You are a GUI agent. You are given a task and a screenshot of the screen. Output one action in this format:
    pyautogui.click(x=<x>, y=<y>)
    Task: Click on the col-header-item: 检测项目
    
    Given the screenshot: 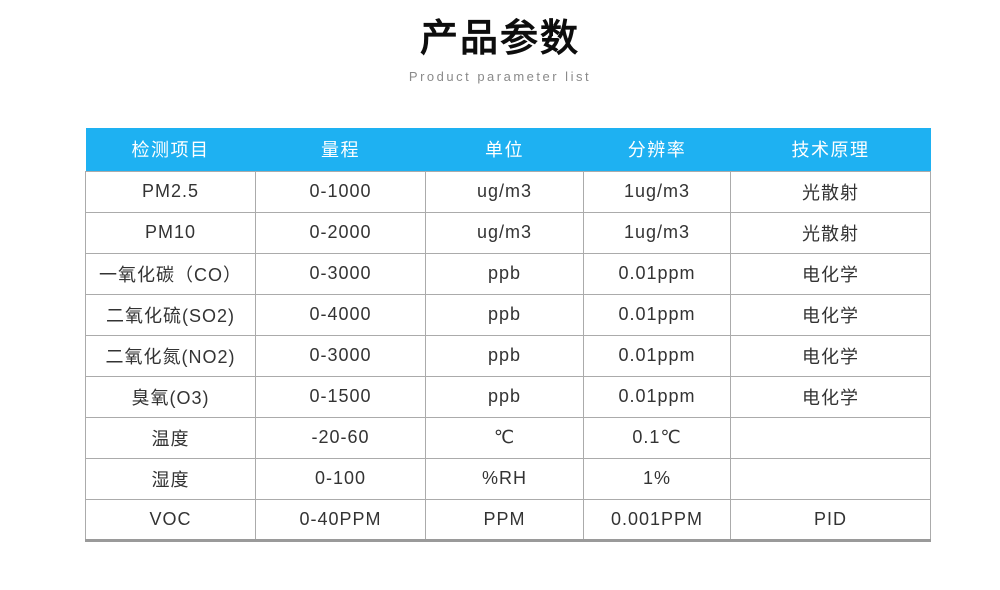 What is the action you would take?
    pyautogui.click(x=170, y=149)
    